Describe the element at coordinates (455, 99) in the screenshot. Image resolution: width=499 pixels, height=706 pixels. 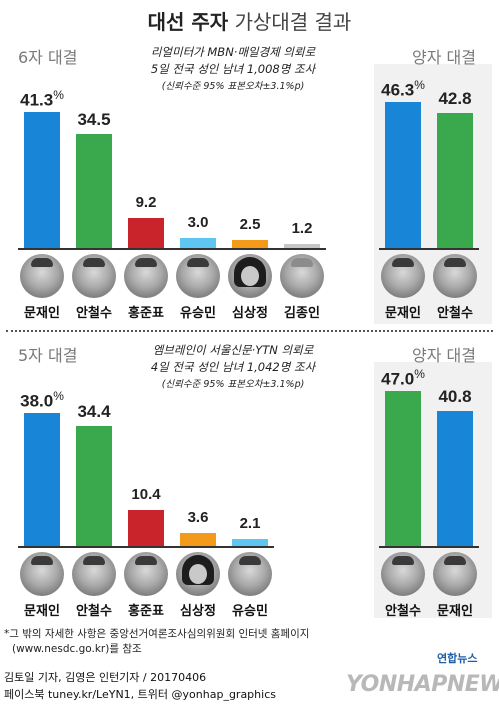
I see `value-label: 42.8` at that location.